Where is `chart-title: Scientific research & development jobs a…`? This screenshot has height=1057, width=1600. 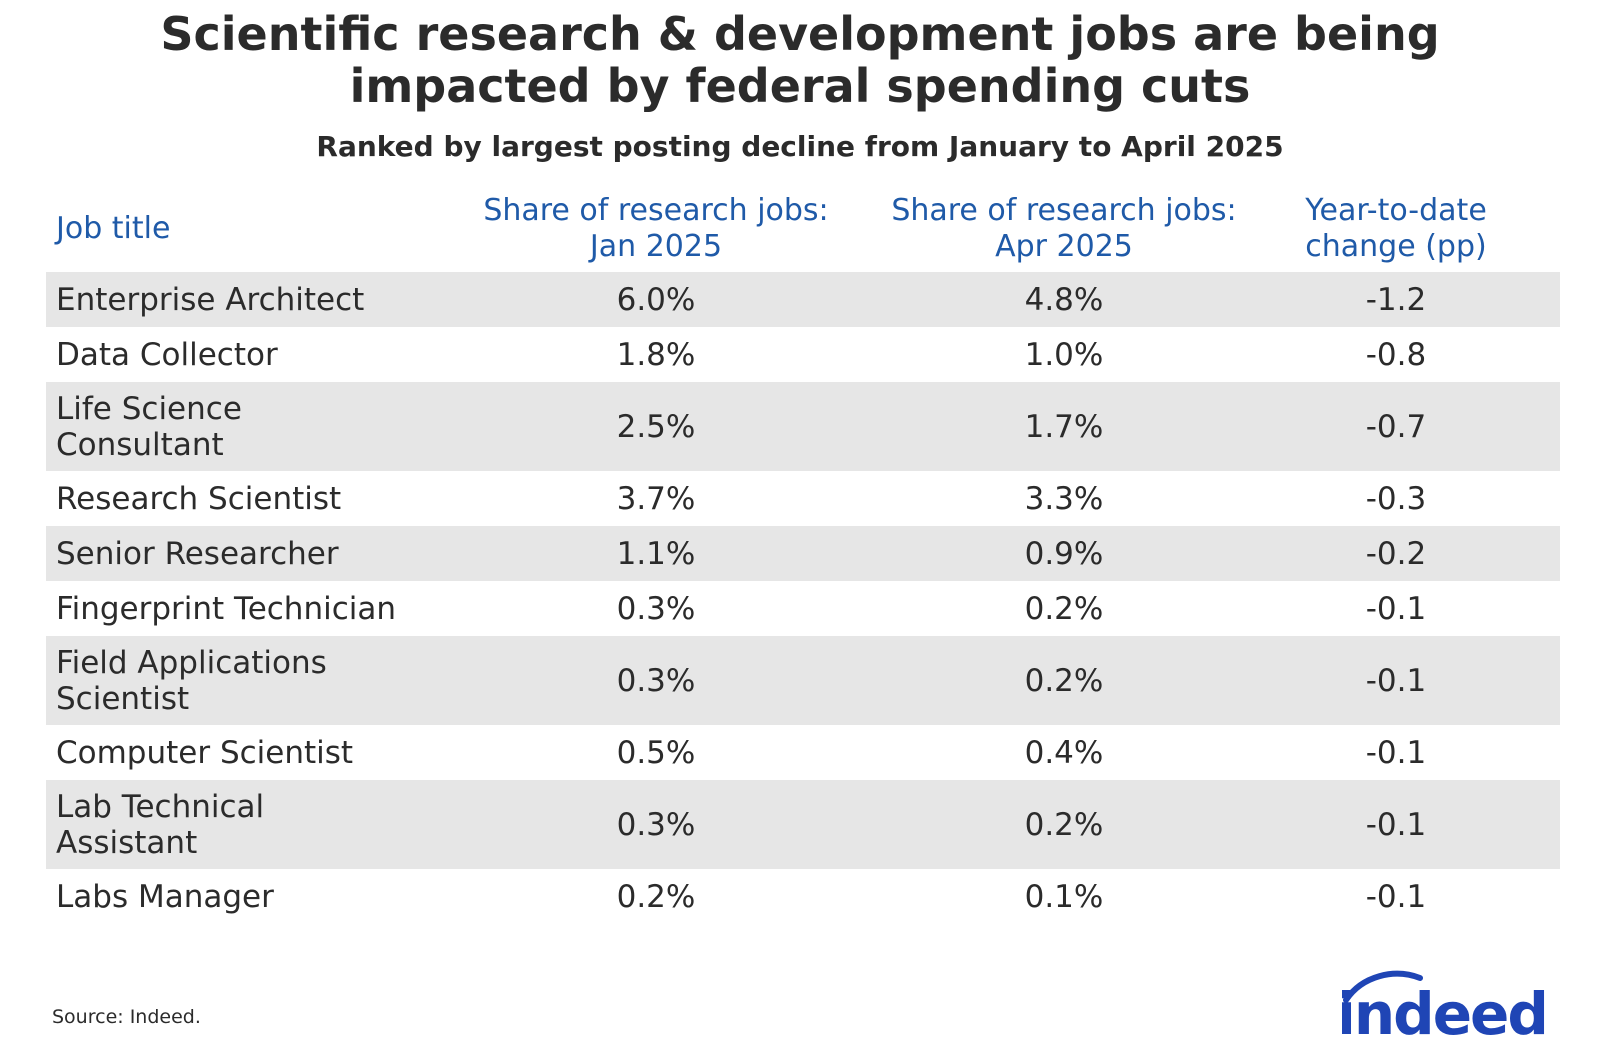 chart-title: Scientific research & development jobs a… is located at coordinates (800, 60).